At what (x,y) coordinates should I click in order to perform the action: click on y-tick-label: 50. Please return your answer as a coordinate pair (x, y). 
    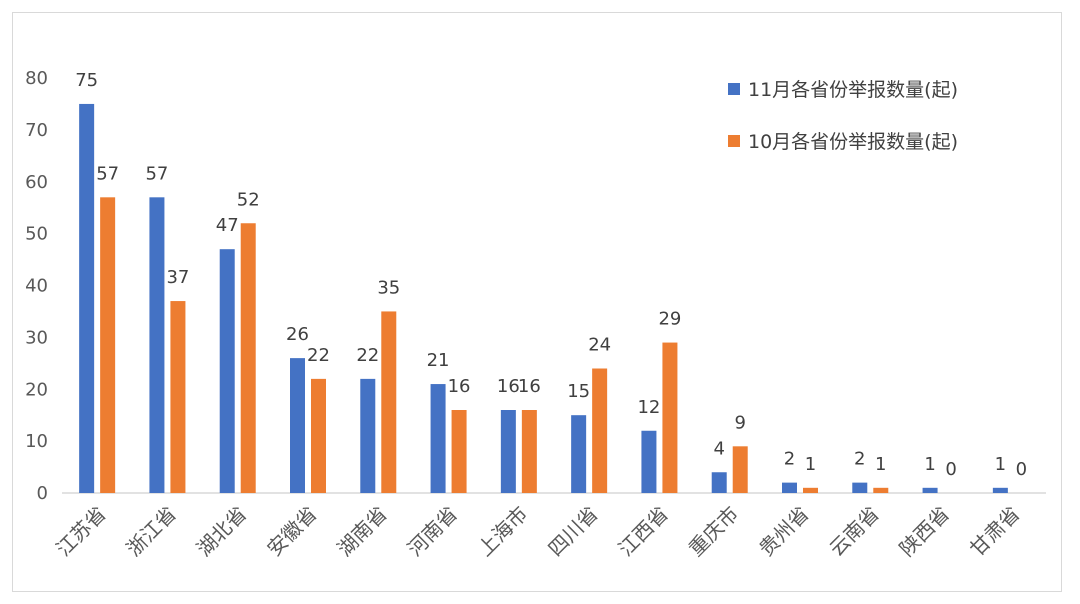
    Looking at the image, I should click on (36, 234).